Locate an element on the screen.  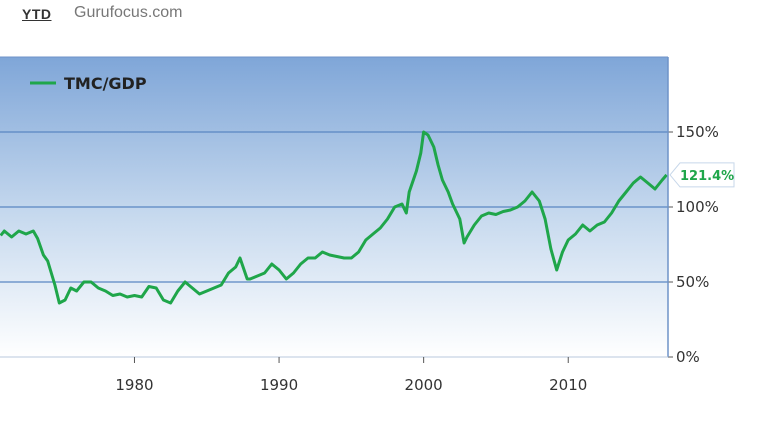
brand-label: Gurufocus.com is located at coordinates (128, 12).